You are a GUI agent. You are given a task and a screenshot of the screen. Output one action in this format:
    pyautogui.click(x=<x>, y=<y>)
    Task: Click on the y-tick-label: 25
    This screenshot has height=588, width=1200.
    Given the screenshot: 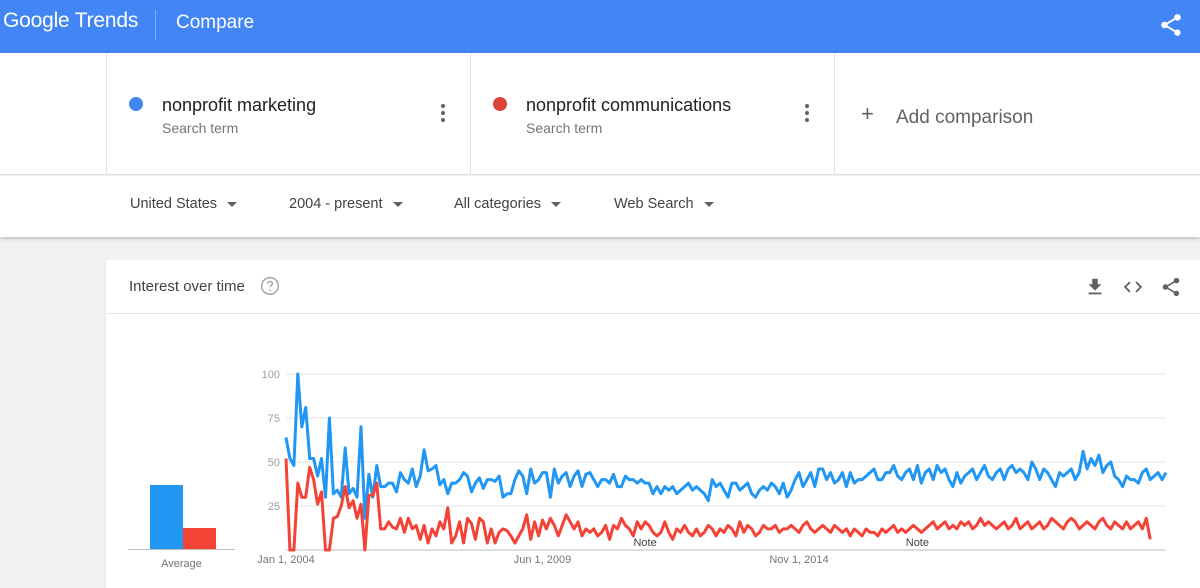 What is the action you would take?
    pyautogui.click(x=274, y=507)
    